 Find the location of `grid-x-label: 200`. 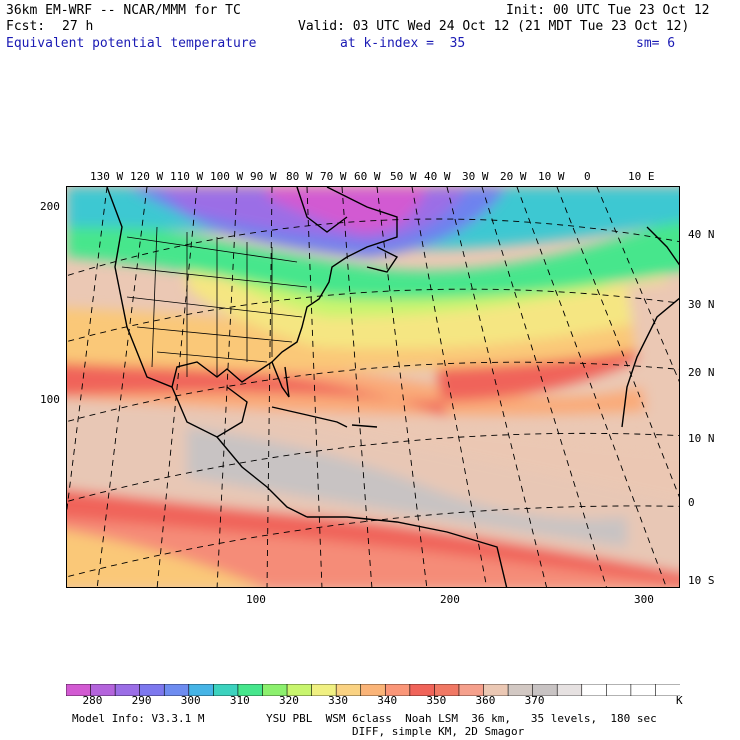

grid-x-label: 200 is located at coordinates (450, 599).